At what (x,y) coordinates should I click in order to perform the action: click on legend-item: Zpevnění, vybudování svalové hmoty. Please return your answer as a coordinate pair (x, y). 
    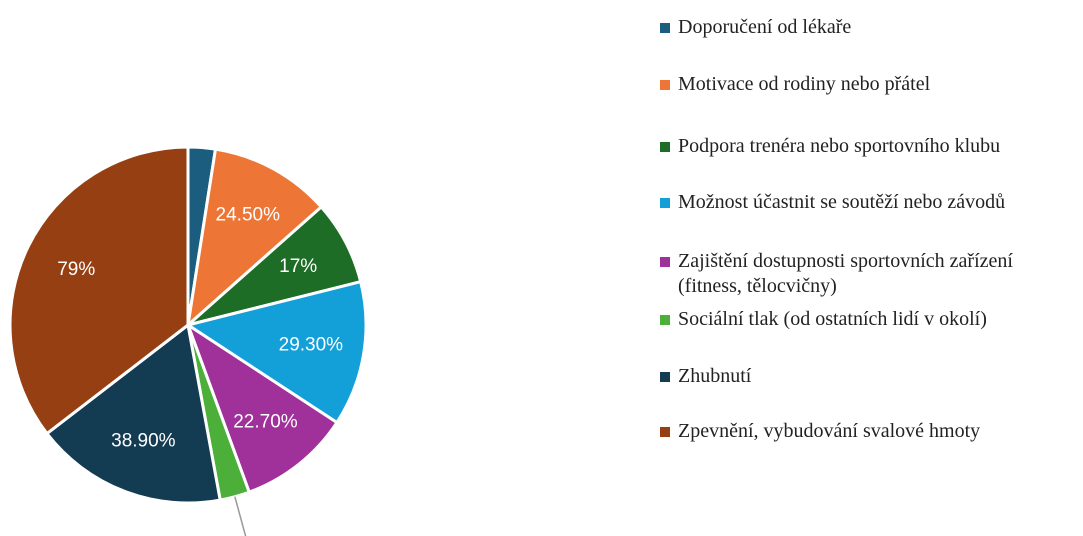
    Looking at the image, I should click on (854, 431).